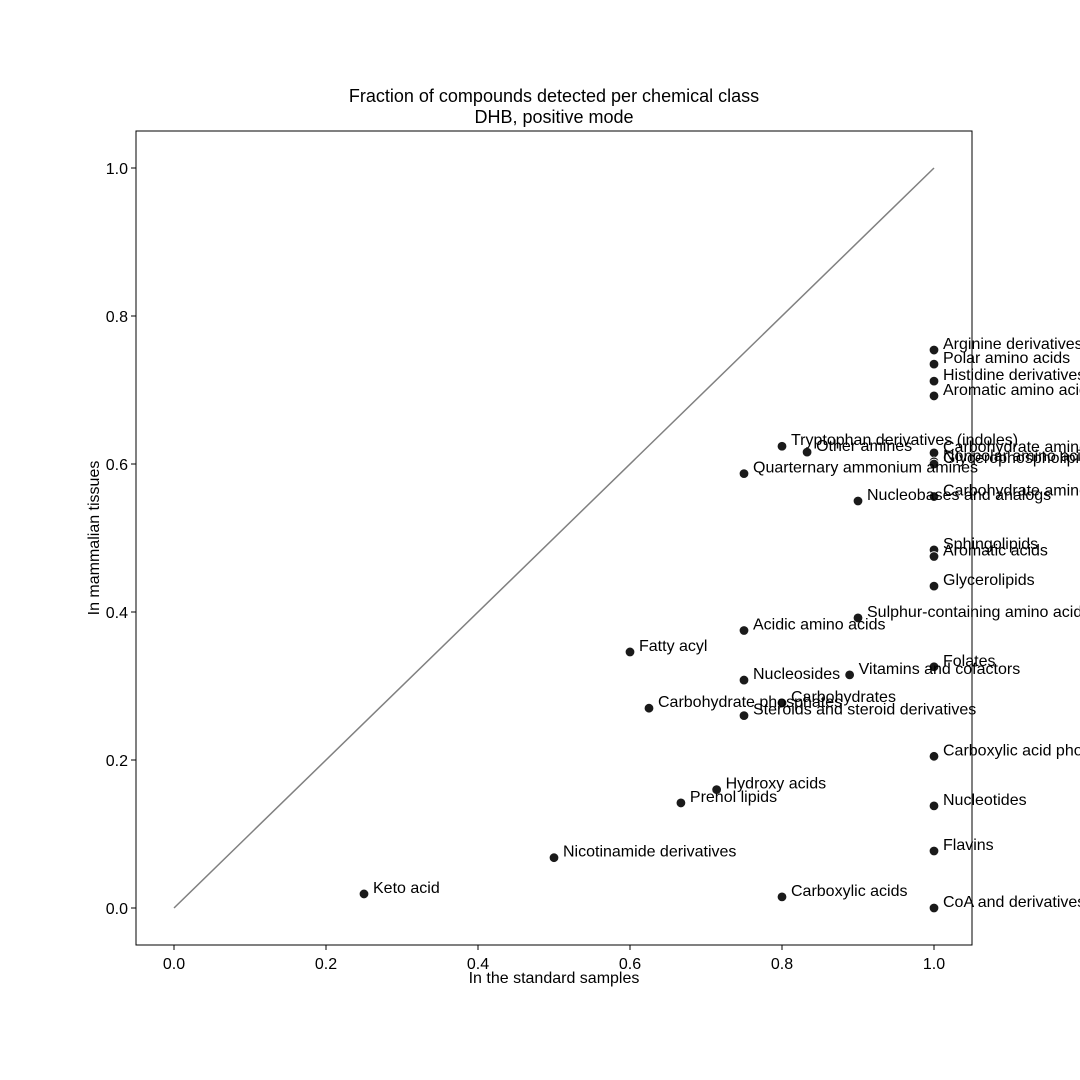 This screenshot has width=1080, height=1080. I want to click on point-label: Arginine derivatives, so click(1011, 344).